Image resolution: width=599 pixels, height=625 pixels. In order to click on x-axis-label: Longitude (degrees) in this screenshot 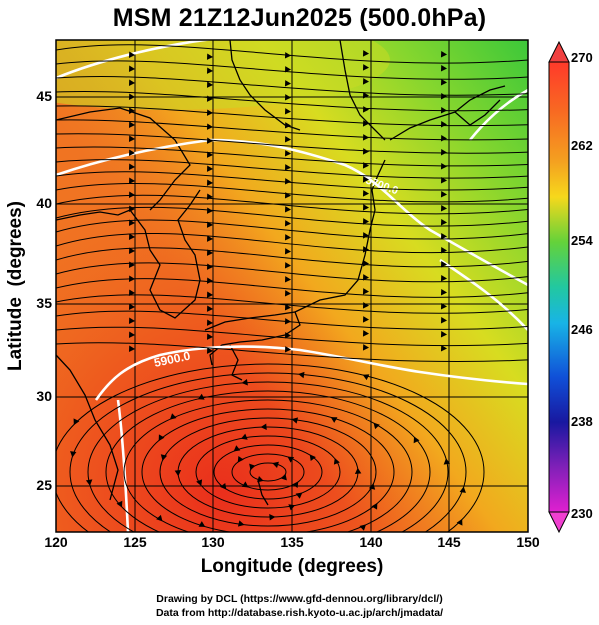, I will do `click(292, 566)`.